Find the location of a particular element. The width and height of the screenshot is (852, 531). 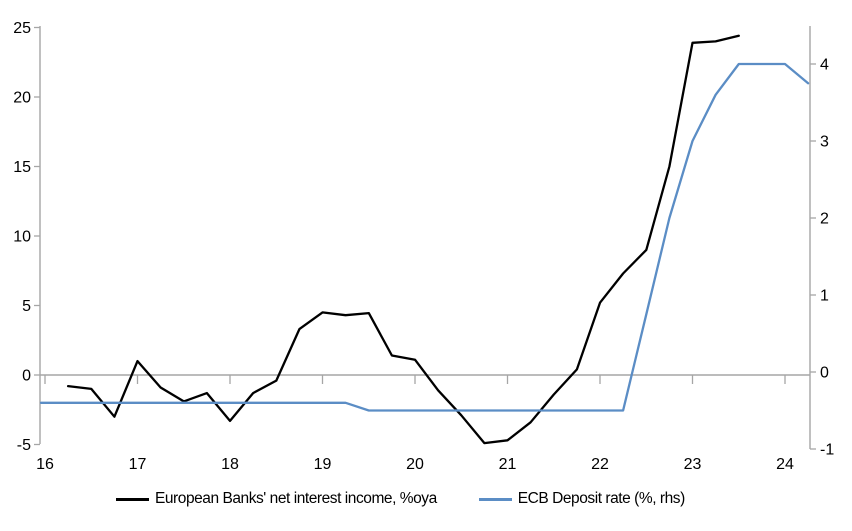

legend-label-ecb: ECB Deposit rate (%, rhs) is located at coordinates (601, 498).